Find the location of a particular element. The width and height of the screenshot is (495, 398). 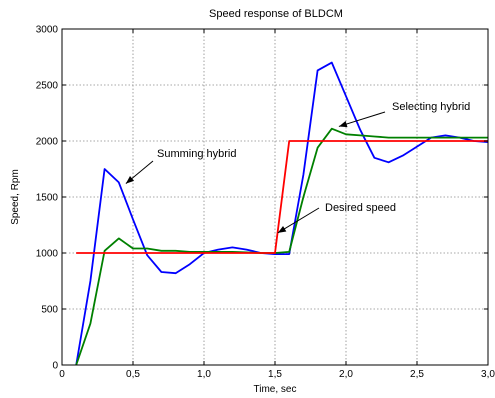

x-tick-label: 1,0 is located at coordinates (204, 374).